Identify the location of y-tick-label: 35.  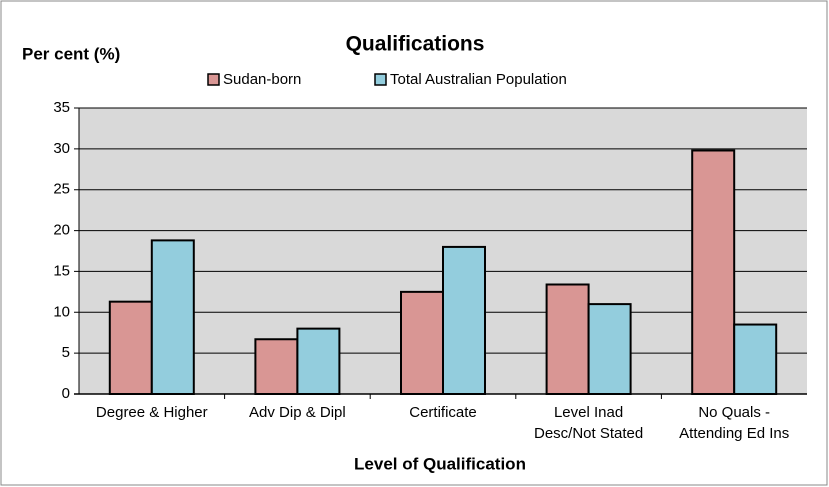
(61, 107).